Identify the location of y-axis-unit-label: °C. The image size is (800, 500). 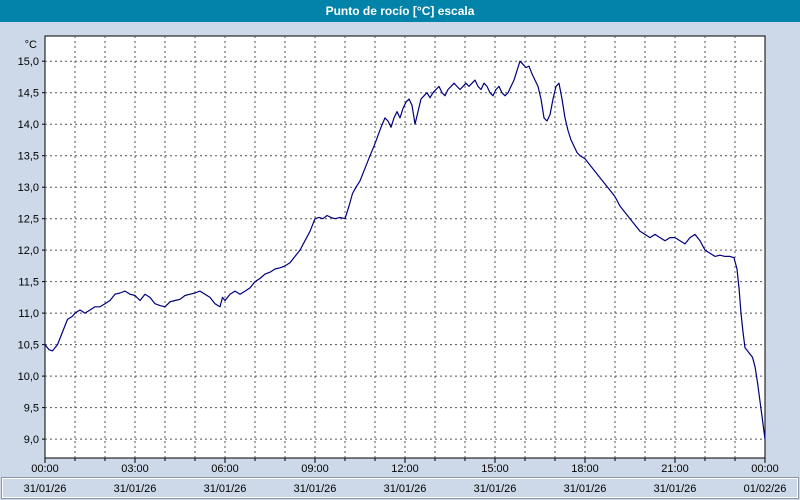
(31, 45).